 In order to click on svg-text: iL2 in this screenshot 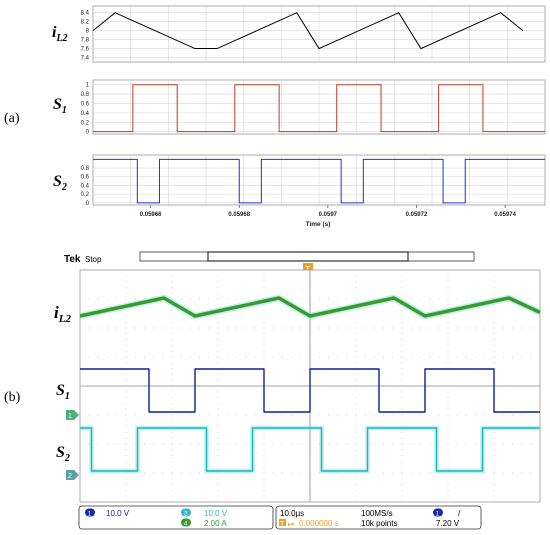, I will do `click(62, 314)`.